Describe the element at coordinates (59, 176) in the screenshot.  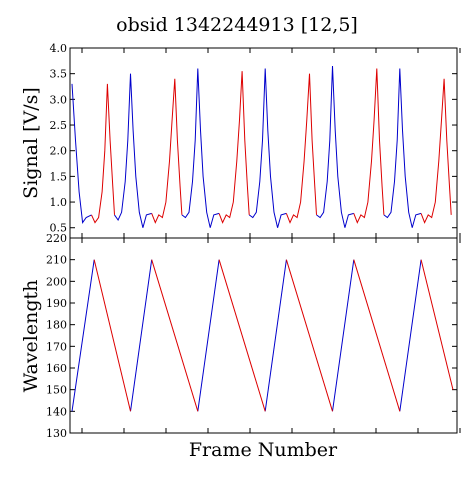
I see `signal-y-tick-label: 1.5` at that location.